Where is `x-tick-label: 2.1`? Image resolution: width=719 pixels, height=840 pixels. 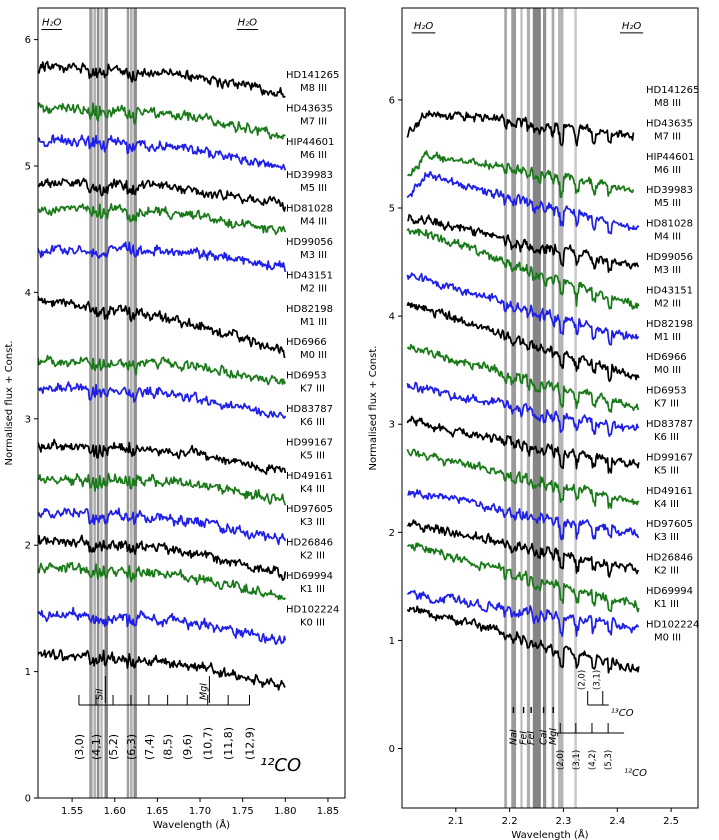
x-tick-label: 2.1 is located at coordinates (456, 821).